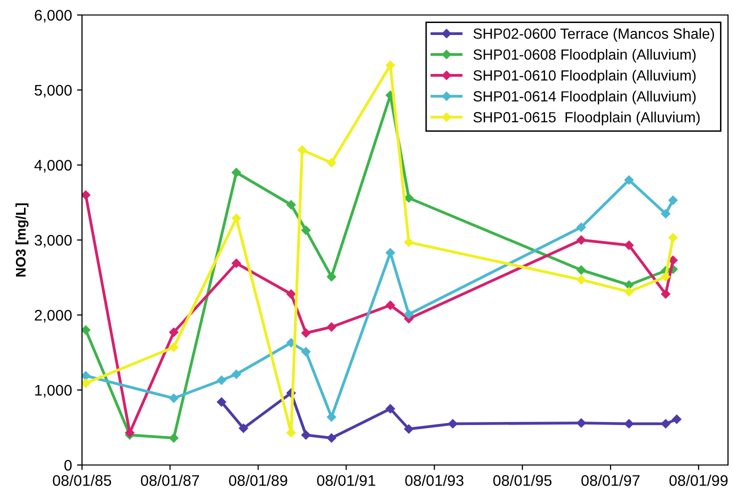 The height and width of the screenshot is (500, 733). What do you see at coordinates (169, 480) in the screenshot?
I see `x-tick-label: 08/01/87` at bounding box center [169, 480].